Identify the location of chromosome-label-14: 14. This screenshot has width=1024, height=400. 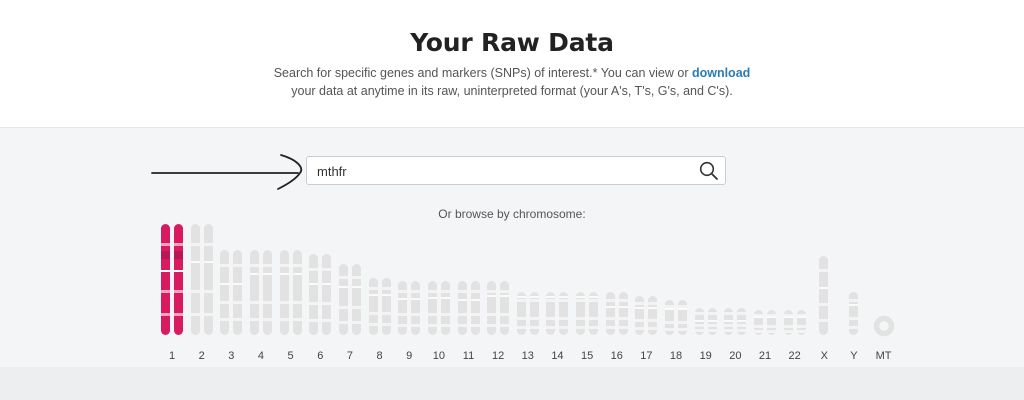
(557, 356).